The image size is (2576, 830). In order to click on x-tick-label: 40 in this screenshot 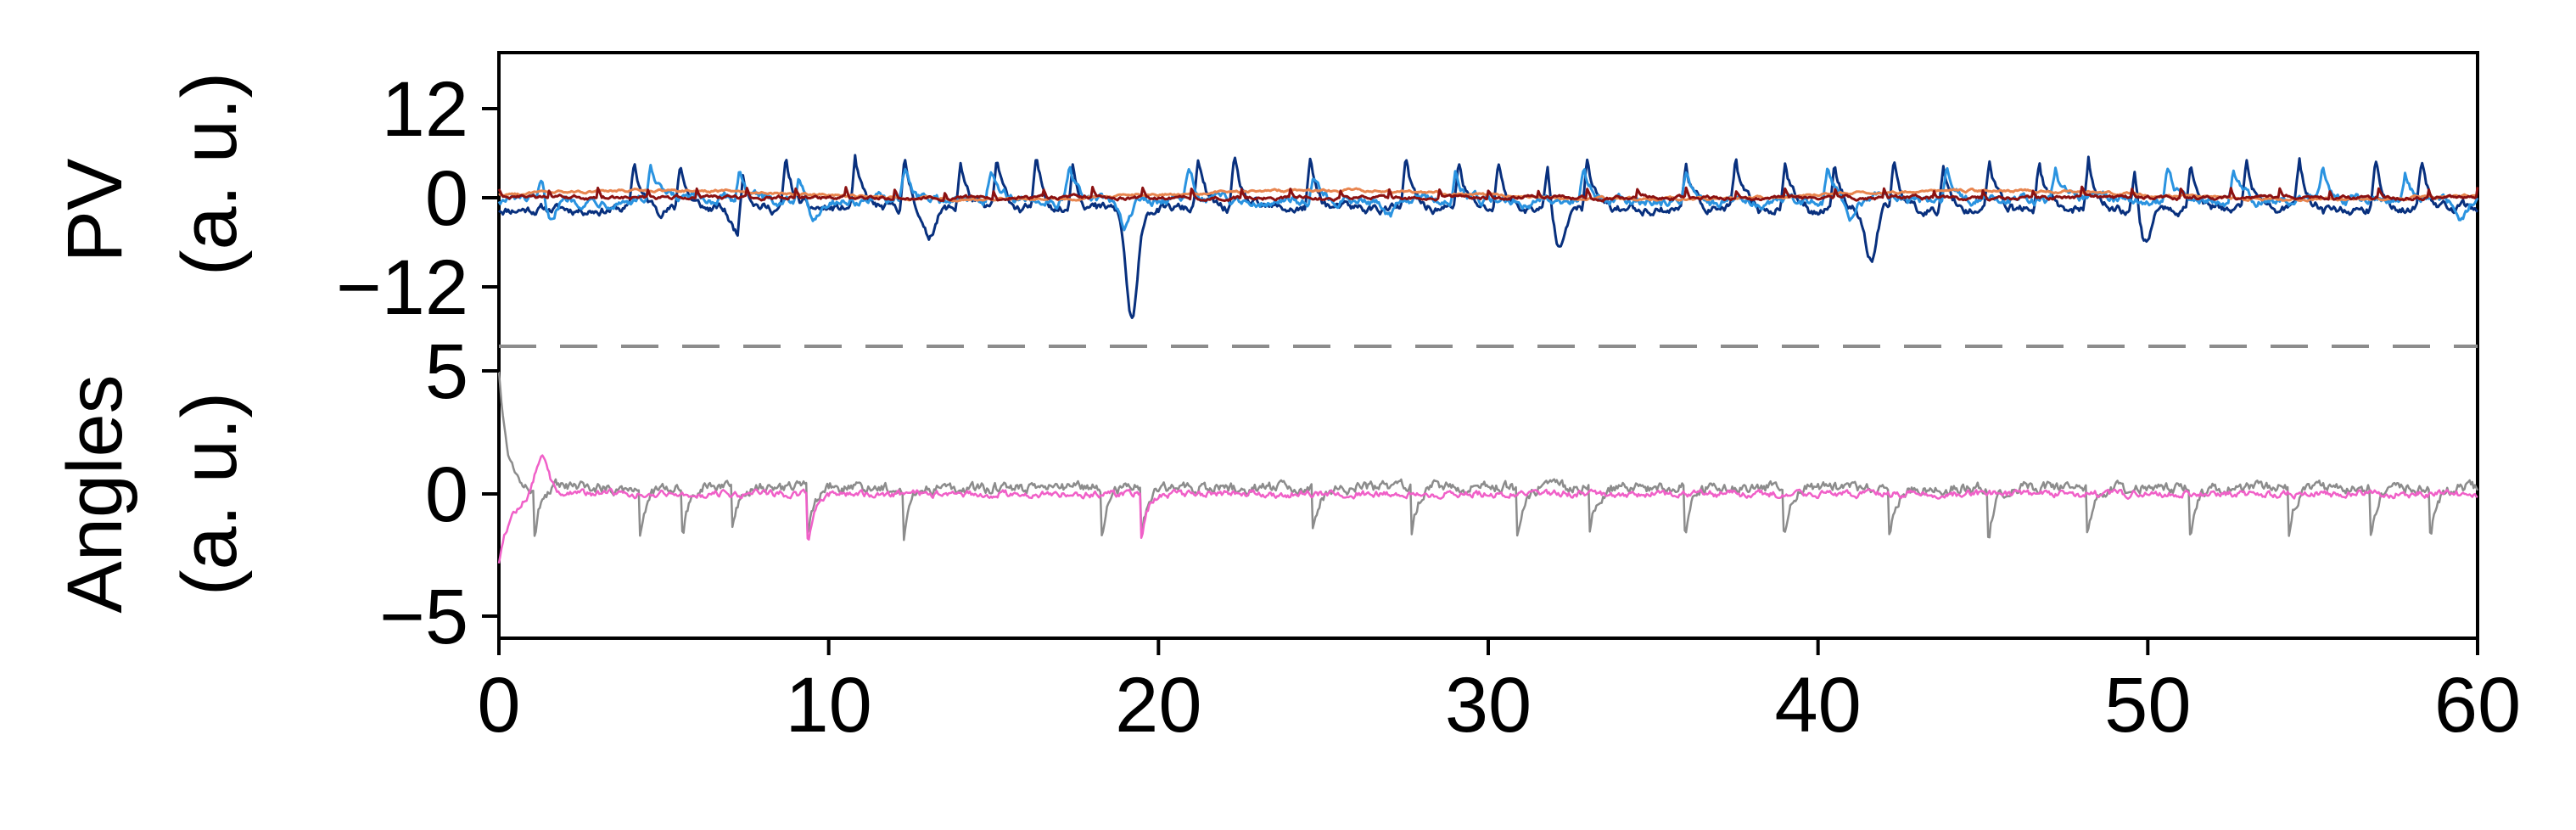, I will do `click(1818, 705)`.